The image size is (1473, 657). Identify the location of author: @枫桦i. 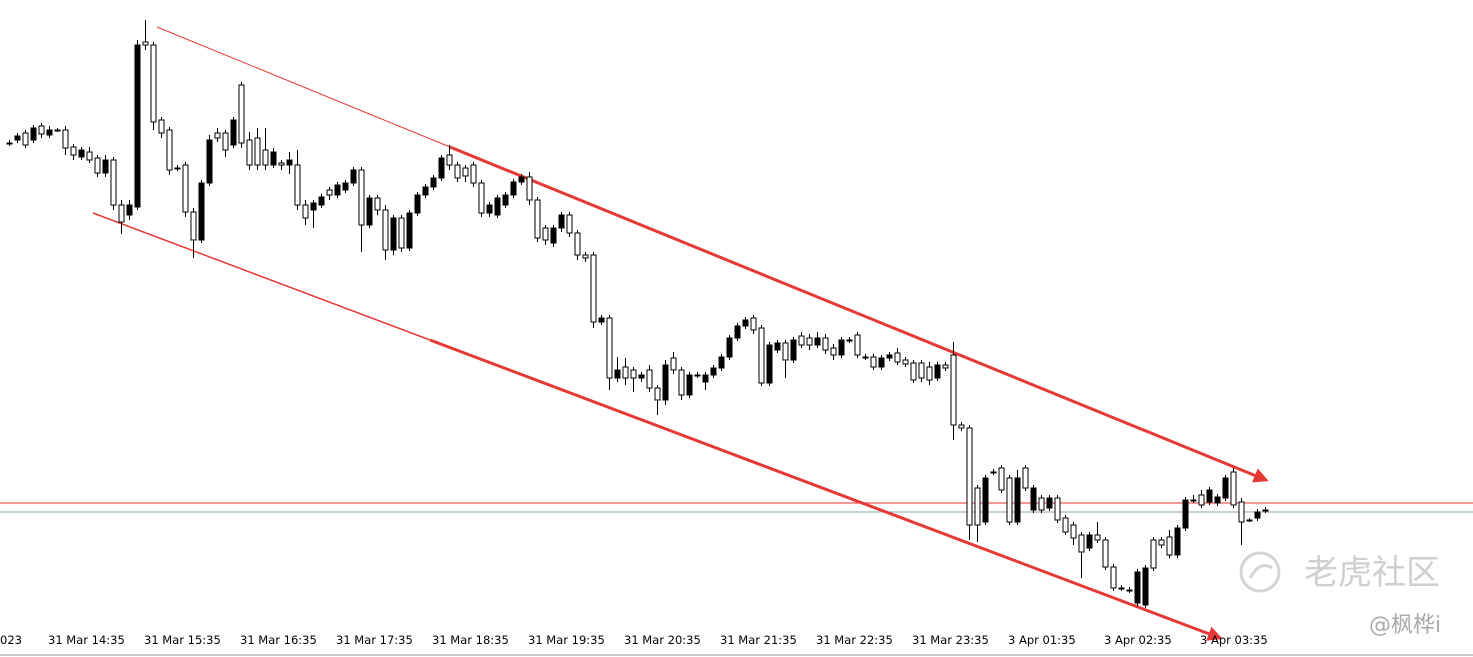
(1405, 625).